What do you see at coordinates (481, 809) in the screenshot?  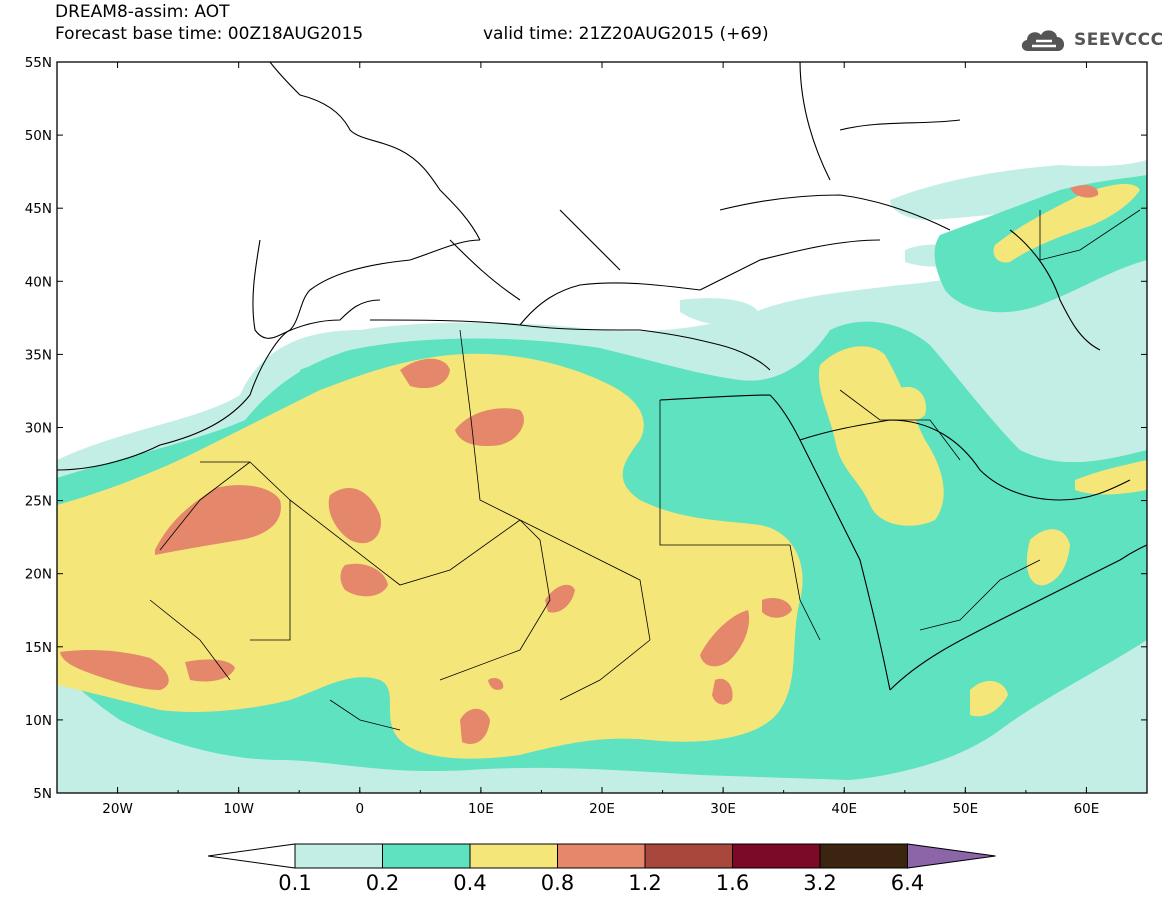 I see `lon-label: 10E` at bounding box center [481, 809].